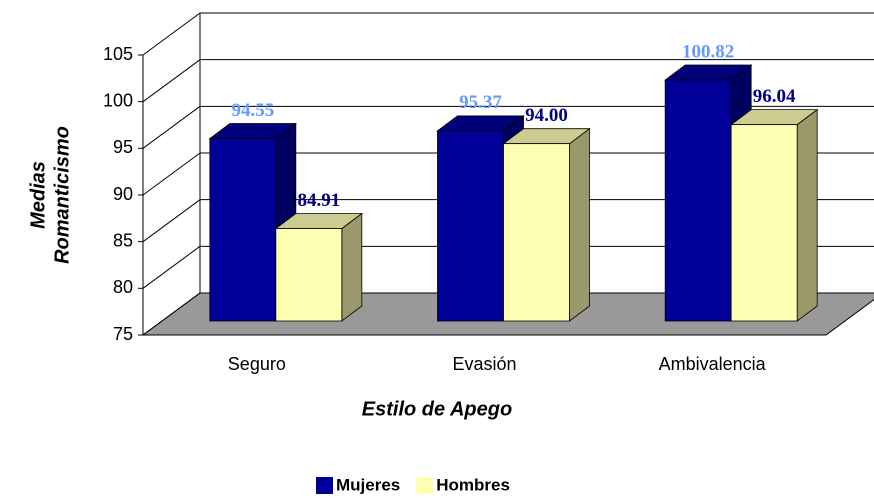  What do you see at coordinates (473, 484) in the screenshot?
I see `legend-label: Hombres` at bounding box center [473, 484].